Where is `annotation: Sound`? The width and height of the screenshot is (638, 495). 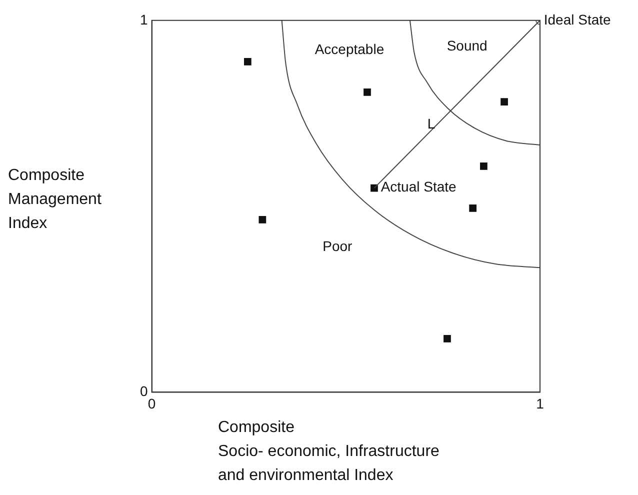 annotation: Sound is located at coordinates (467, 45).